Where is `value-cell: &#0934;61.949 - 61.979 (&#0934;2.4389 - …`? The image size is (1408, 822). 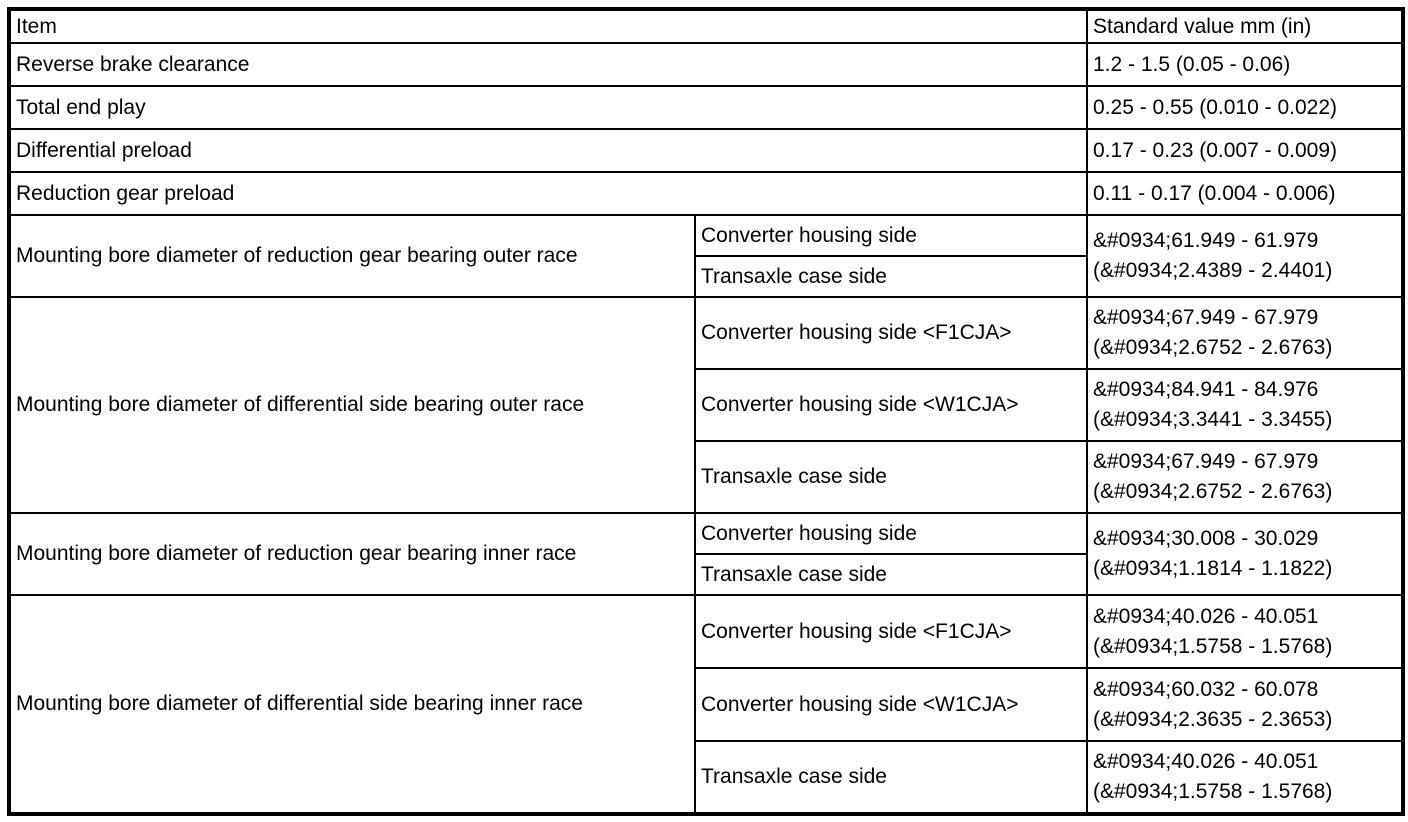
value-cell: &#0934;61.949 - 61.979 (&#0934;2.4389 - … is located at coordinates (1245, 256).